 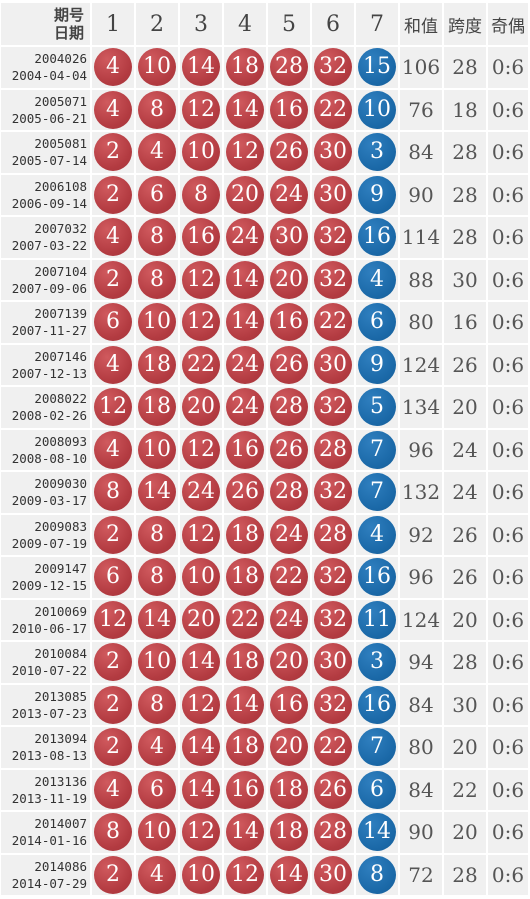 I want to click on blue-ball: 9, so click(x=377, y=364).